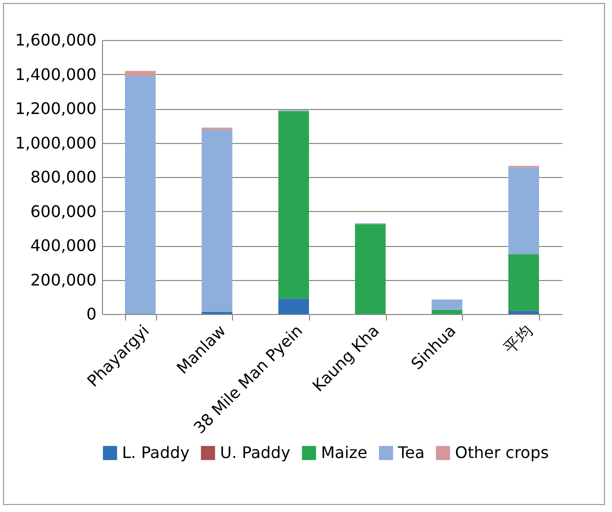  What do you see at coordinates (91, 314) in the screenshot?
I see `y-tick-label: 0` at bounding box center [91, 314].